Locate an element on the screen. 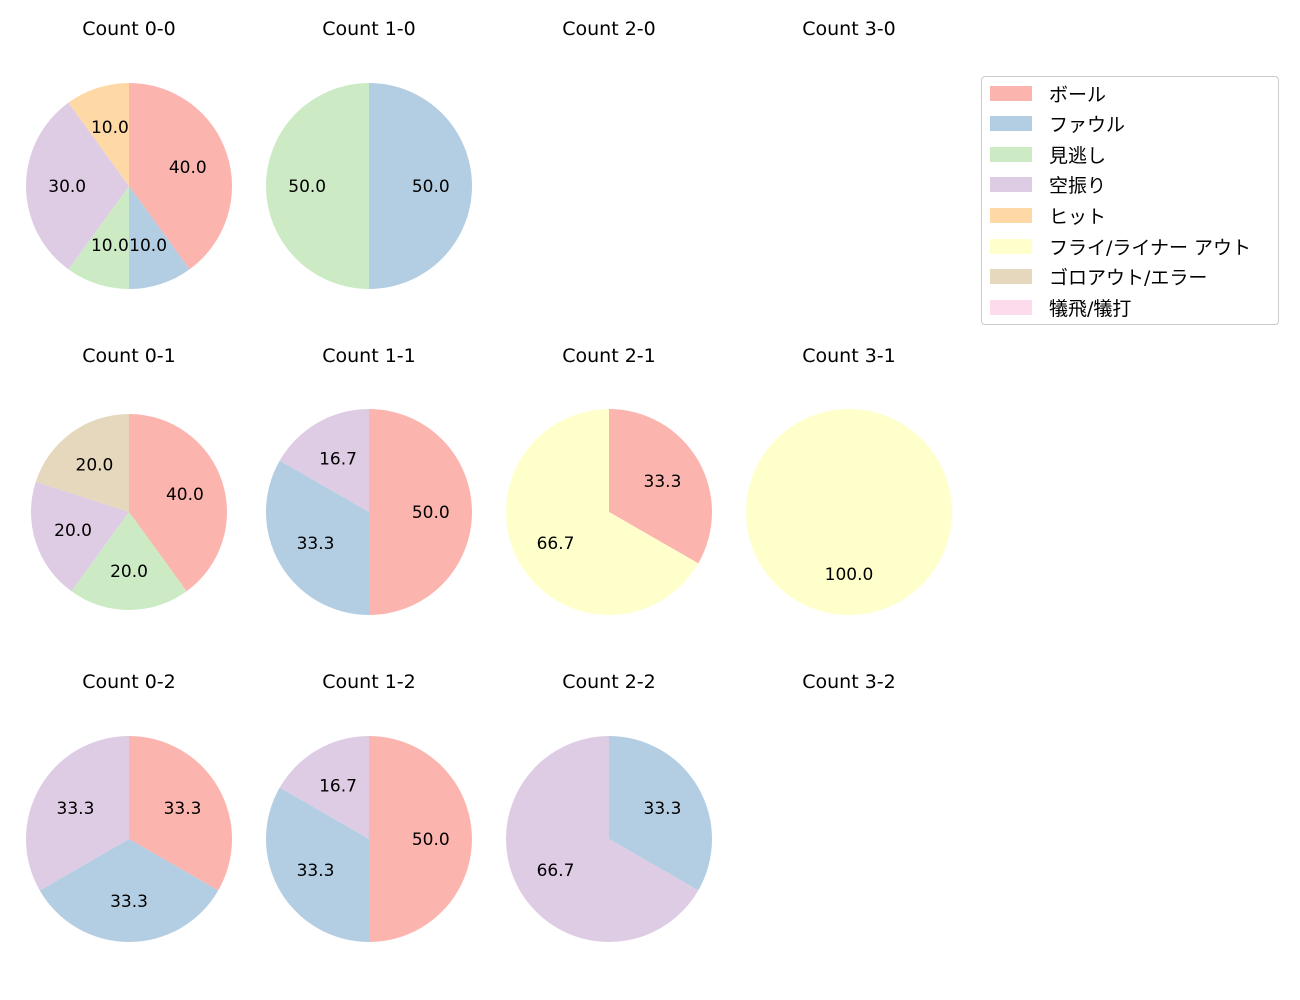 This screenshot has width=1300, height=1000. legend-item: 犠飛/犠打 is located at coordinates (1061, 308).